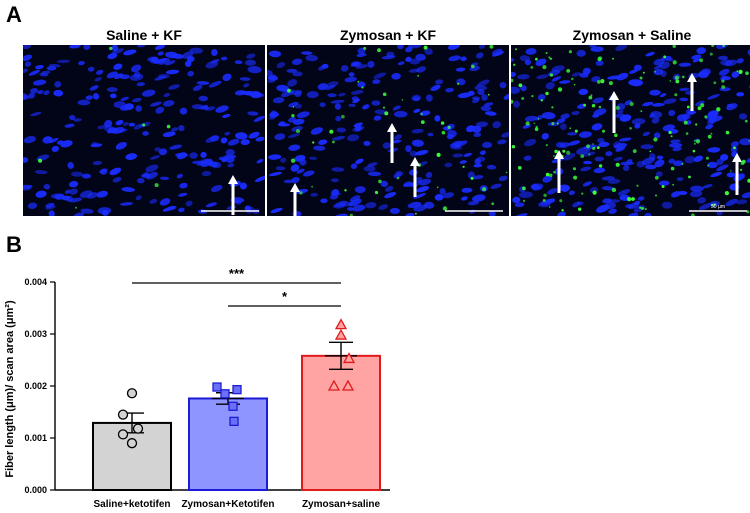 The width and height of the screenshot is (750, 513). I want to click on scale-bar-label: 50 µm, so click(718, 207).